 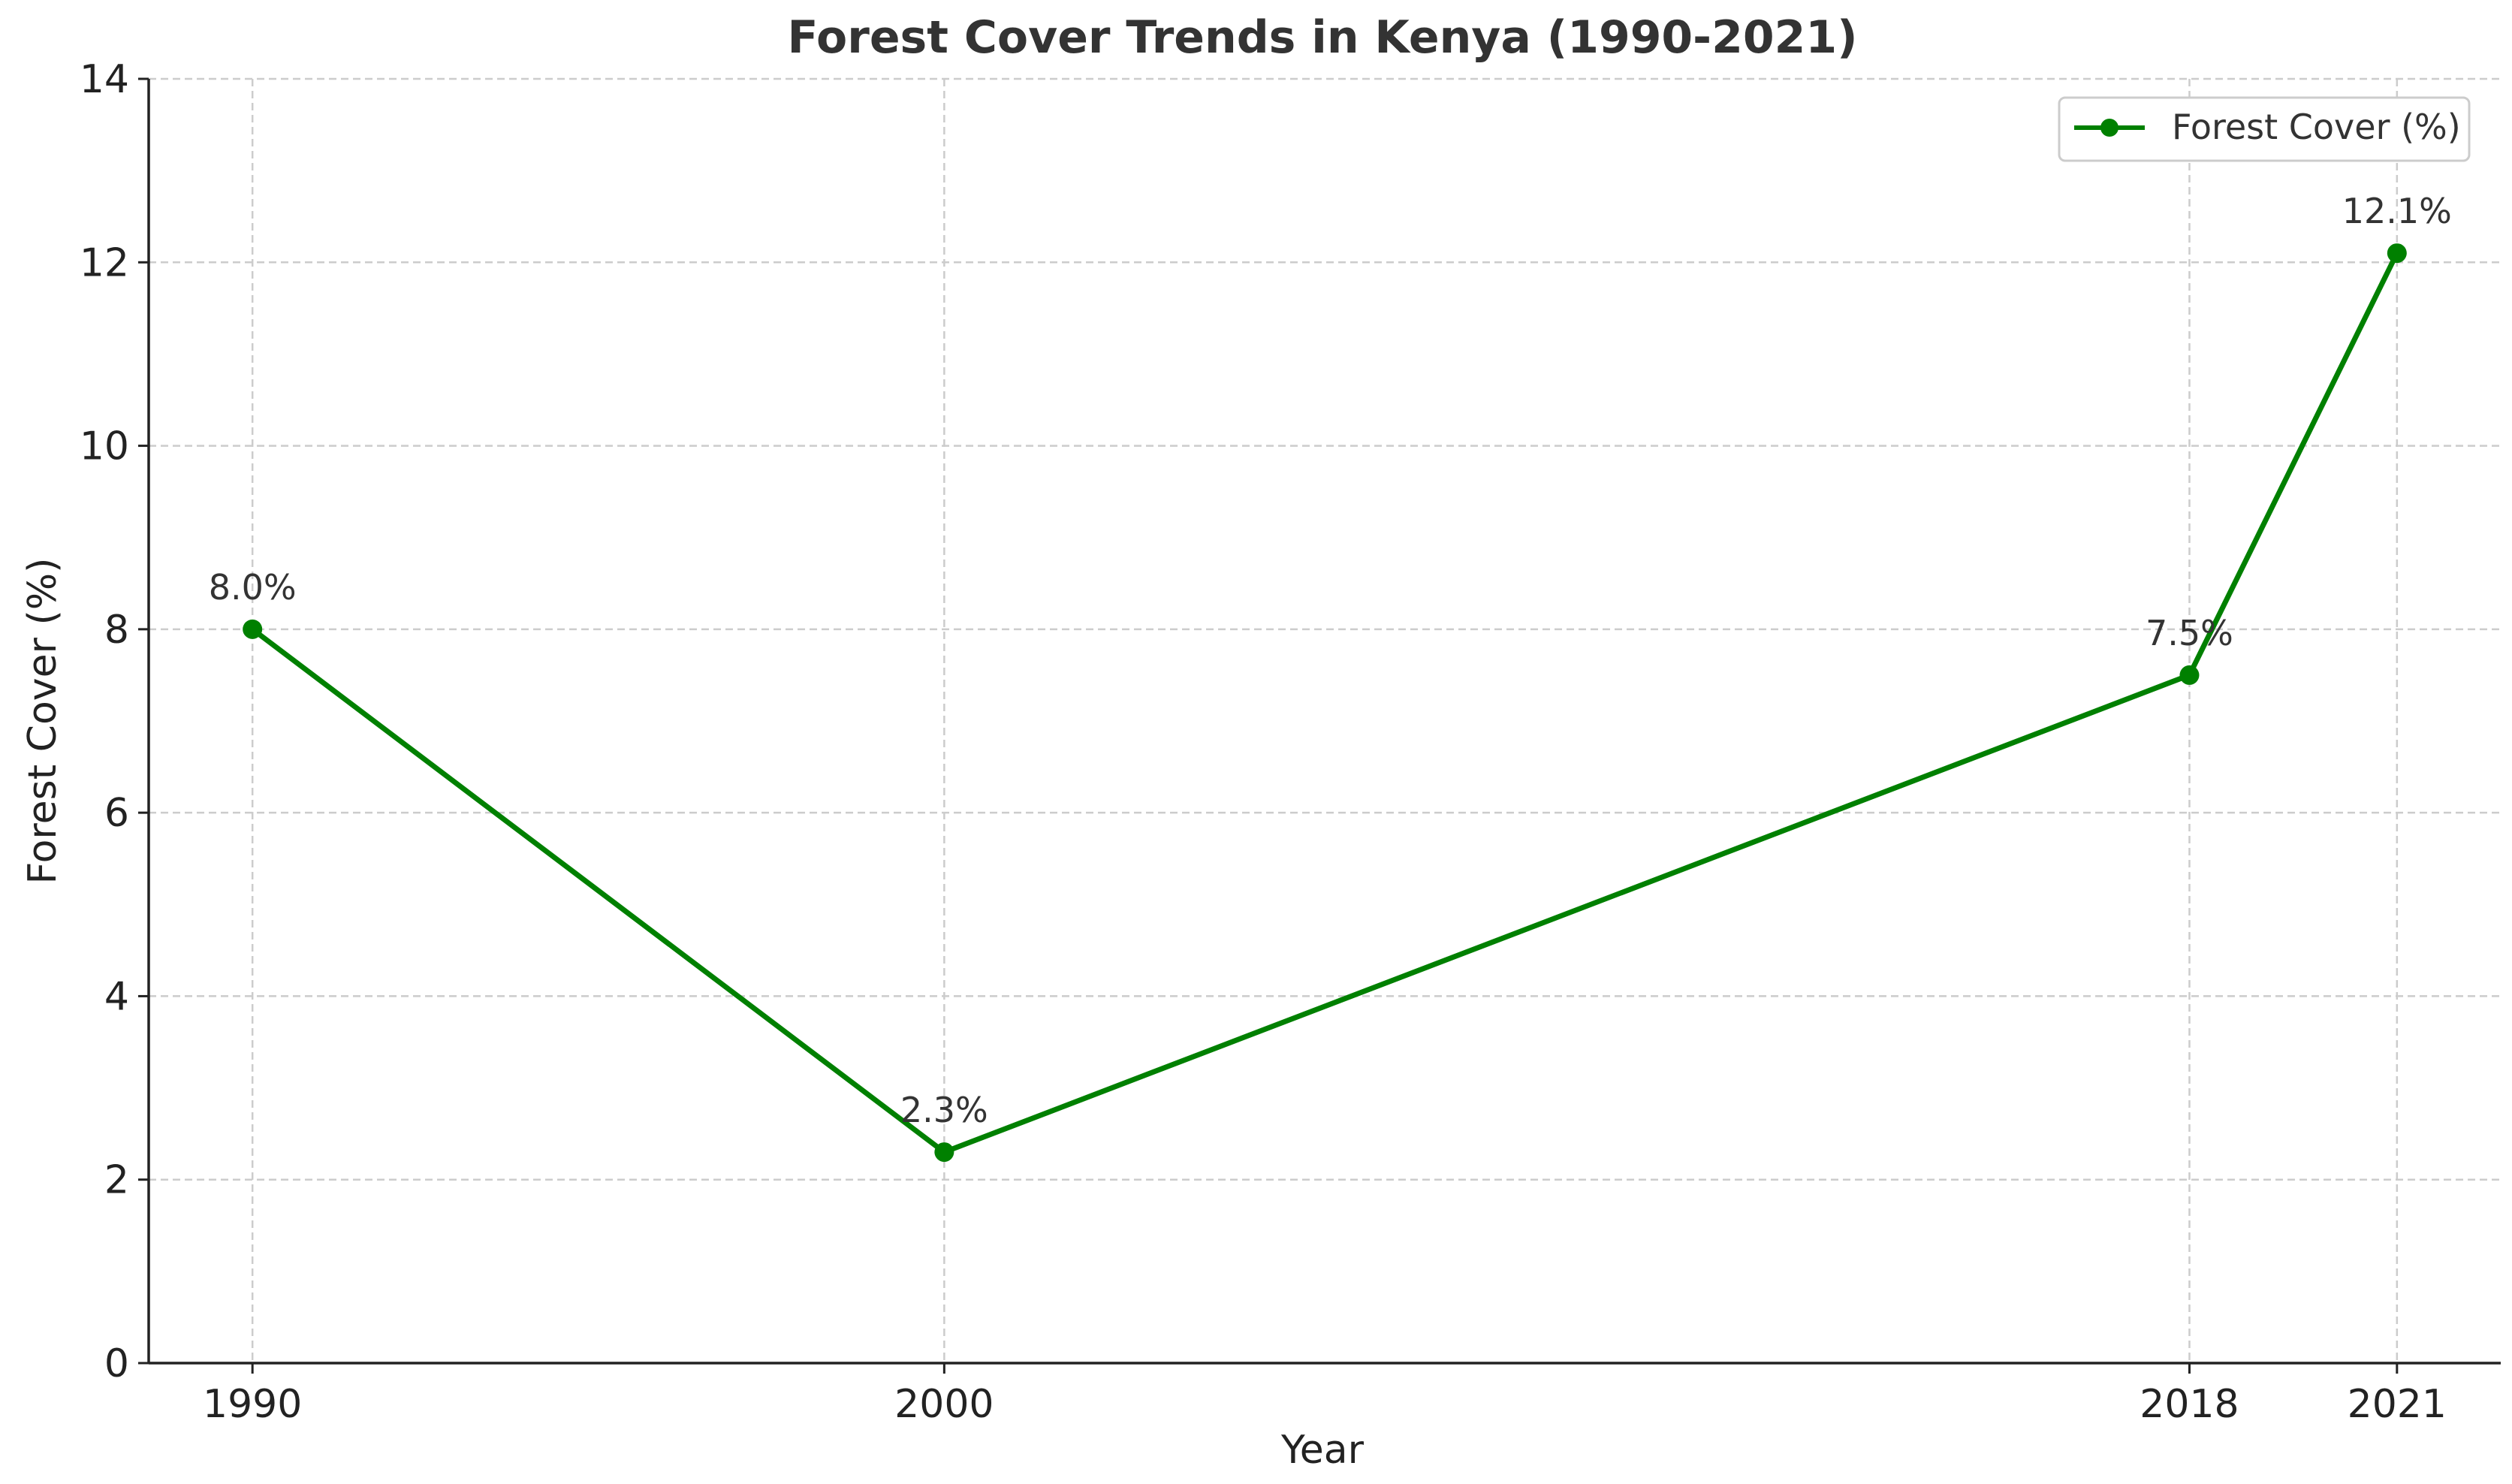 I want to click on data-label: 12.1%, so click(x=2397, y=211).